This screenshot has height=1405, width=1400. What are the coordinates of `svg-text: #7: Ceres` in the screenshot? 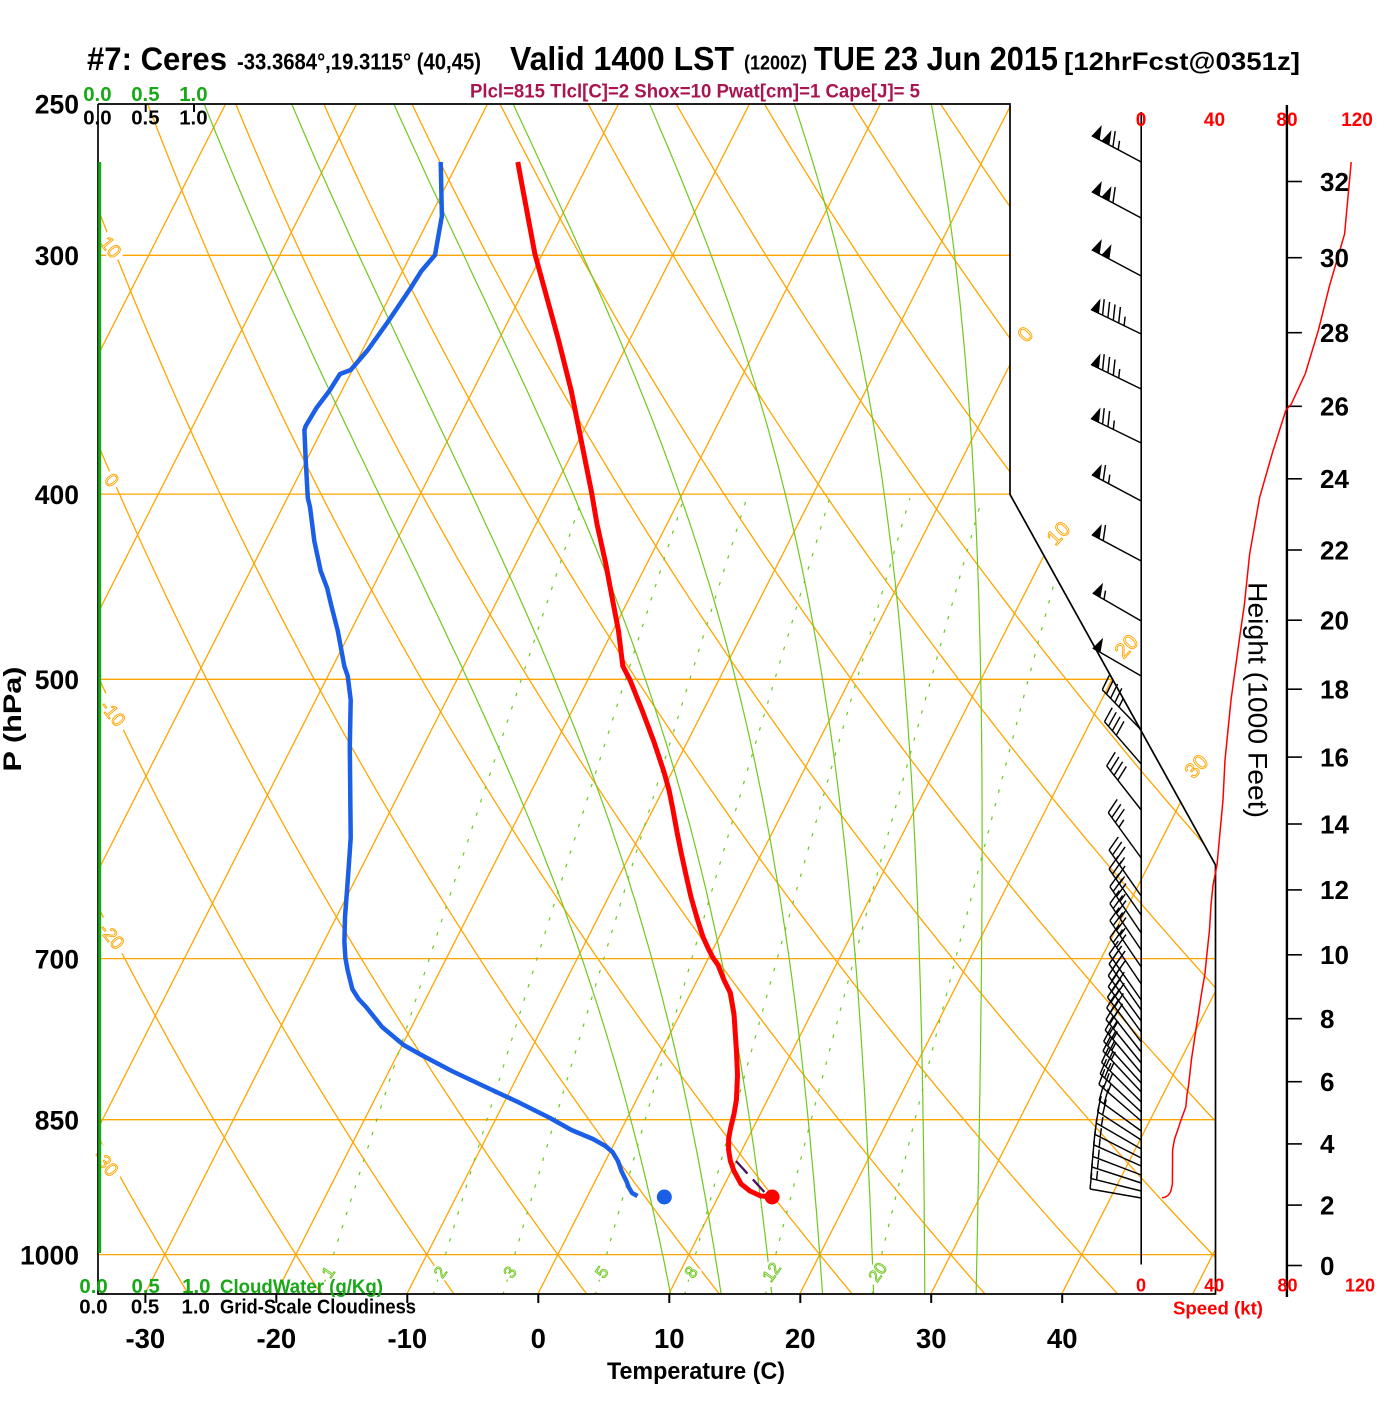 It's located at (157, 59).